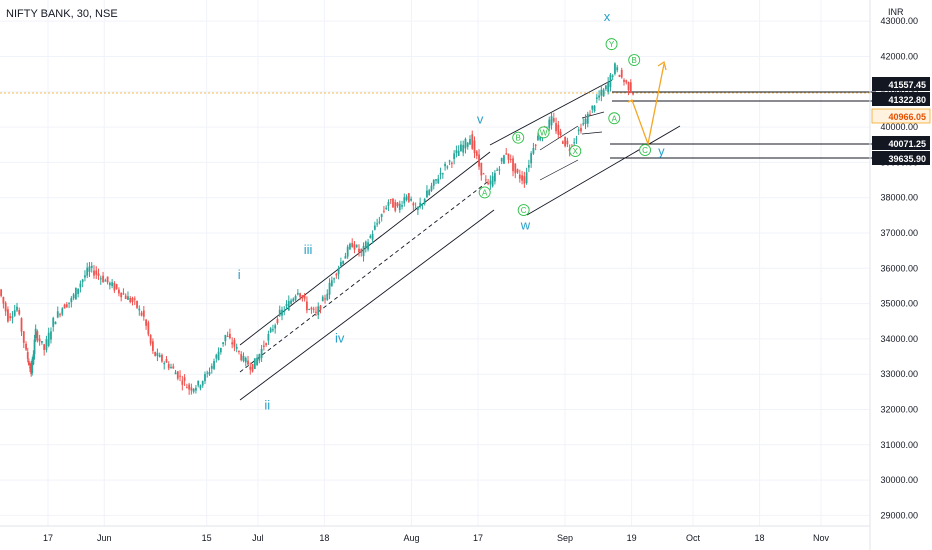 This screenshot has width=932, height=550. I want to click on y-tick-label: 33000.00, so click(899, 374).